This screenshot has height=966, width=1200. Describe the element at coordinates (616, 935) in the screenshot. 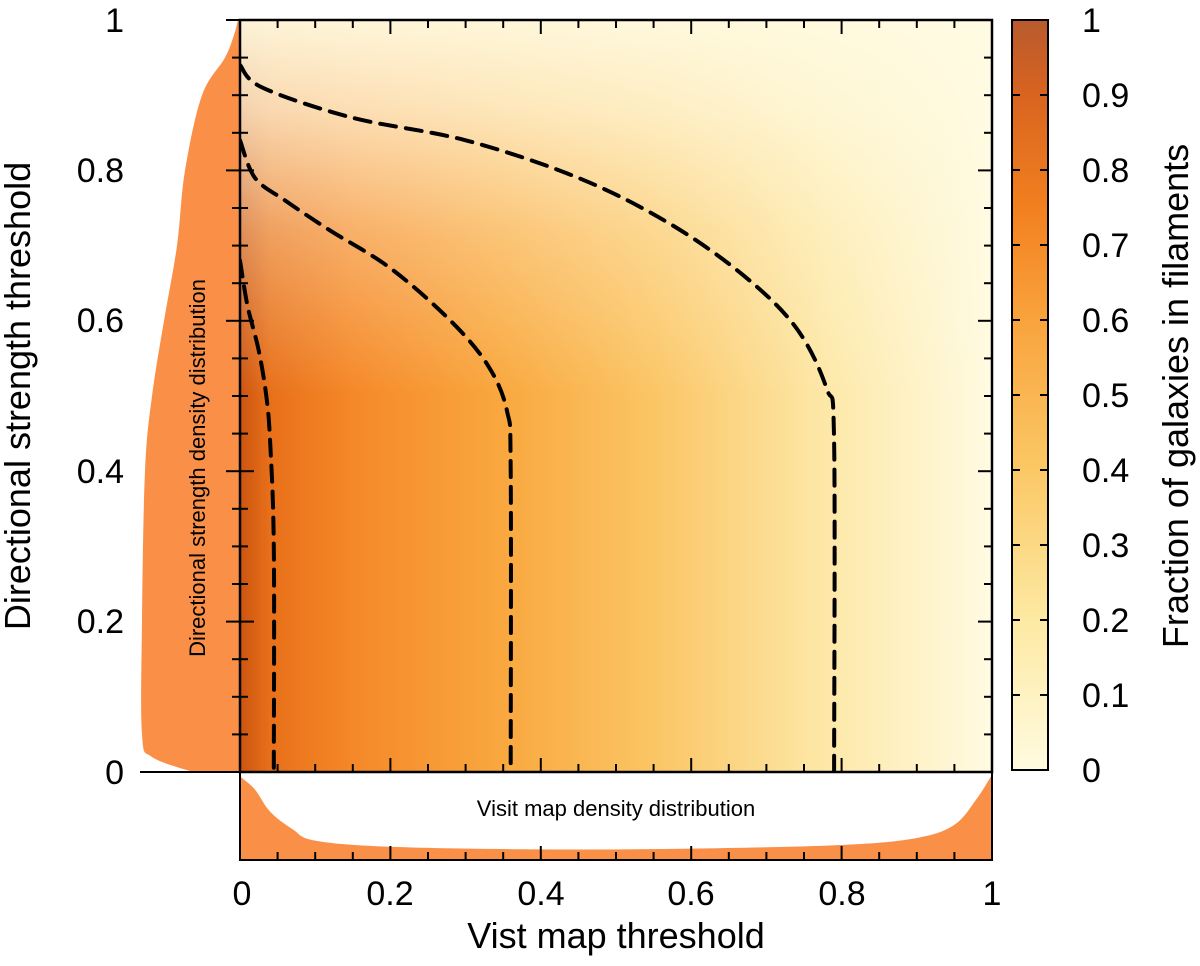

I see `x-axis-label: Vist map threshold` at that location.